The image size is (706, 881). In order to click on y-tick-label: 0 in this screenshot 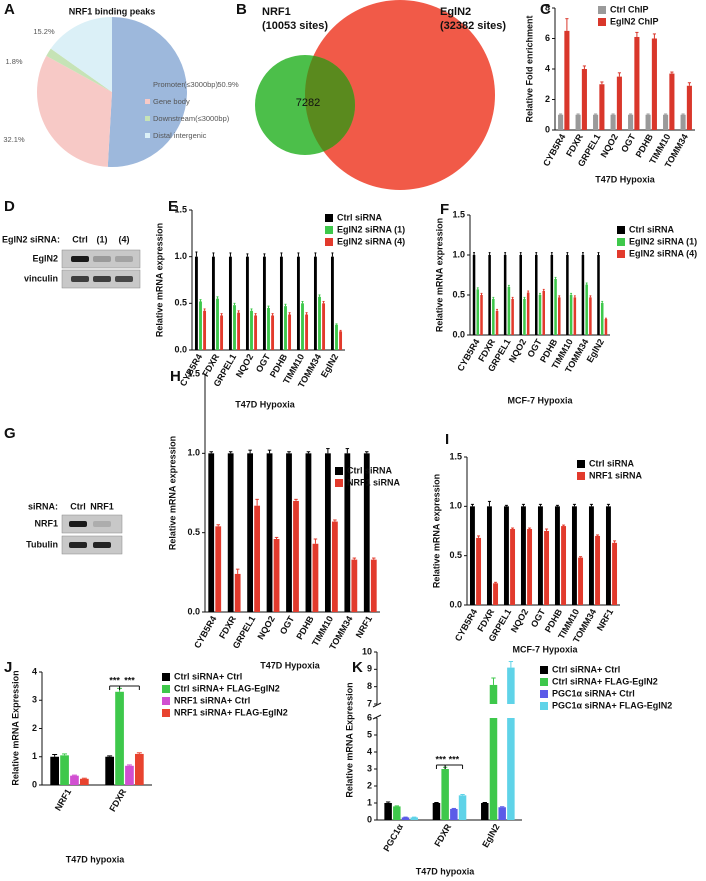, I will do `click(547, 129)`.